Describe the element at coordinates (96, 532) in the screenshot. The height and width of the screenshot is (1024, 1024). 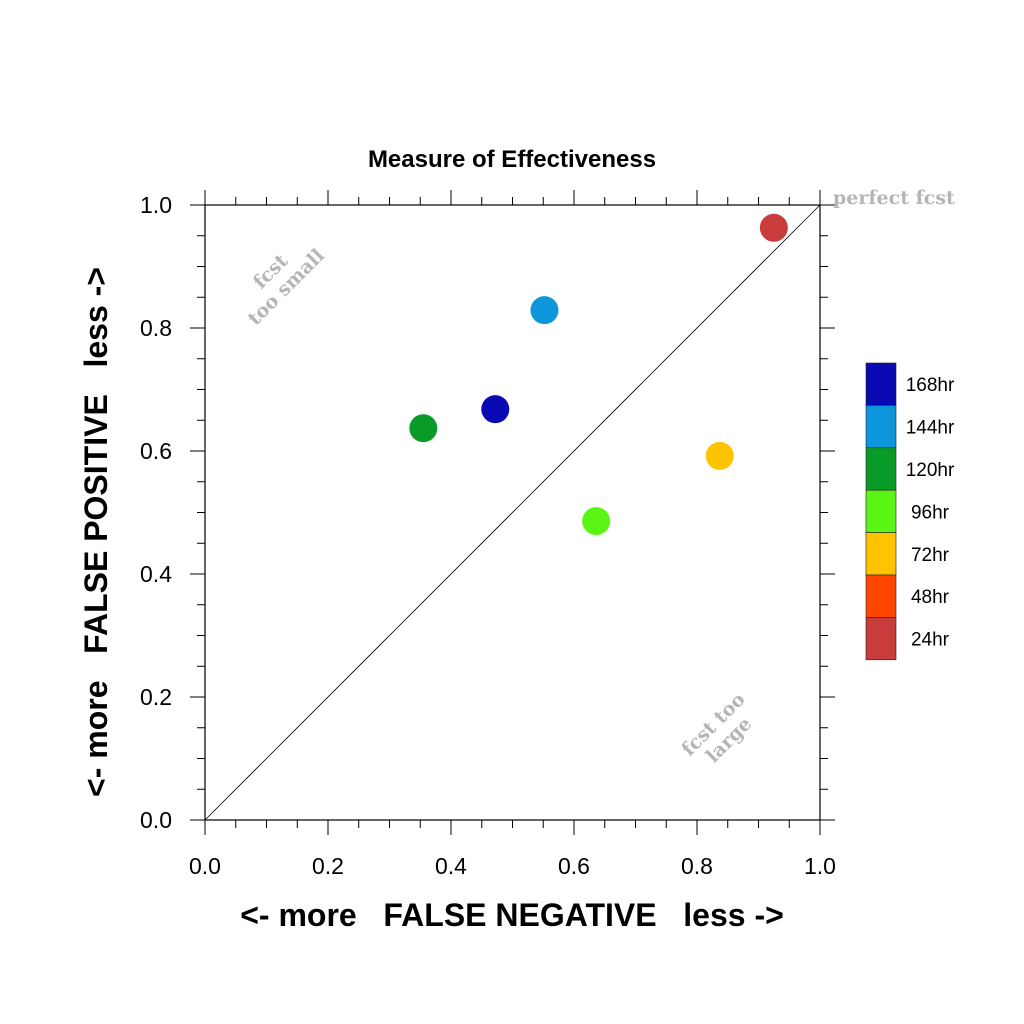
I see `y-axis-title: <- more FALSE POSITIVE less ->` at that location.